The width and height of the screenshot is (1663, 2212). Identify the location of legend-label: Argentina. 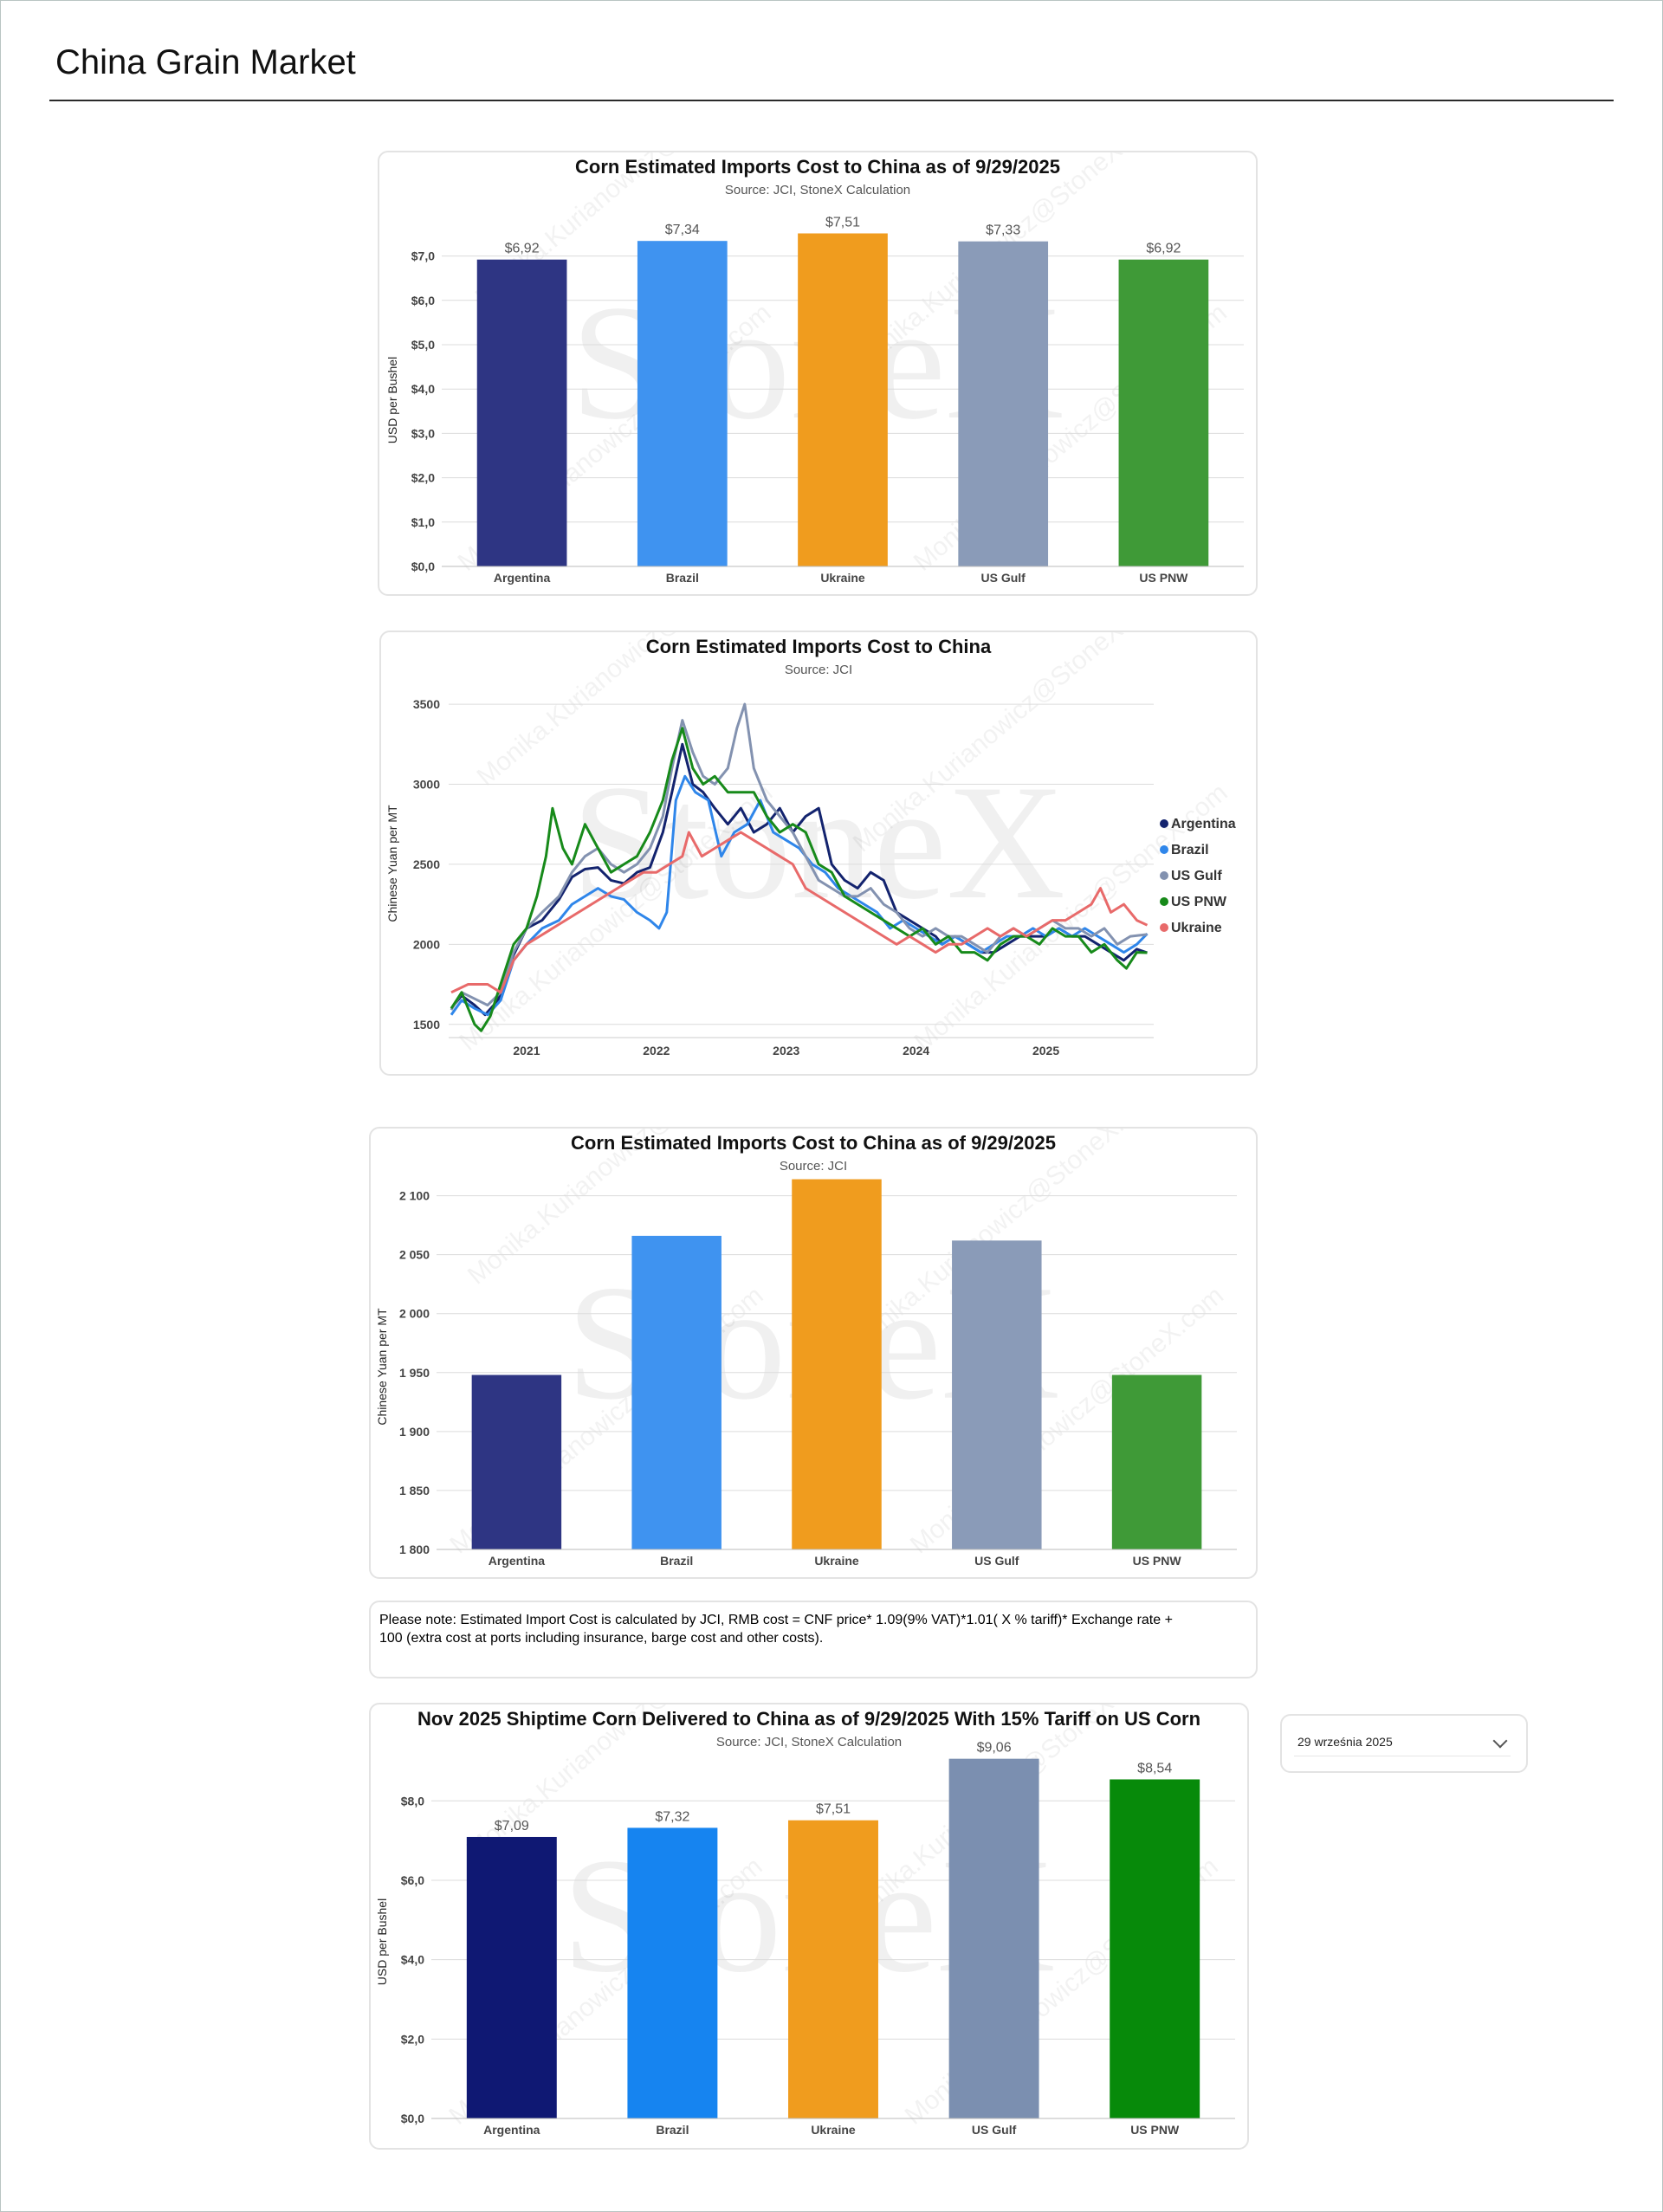
(1203, 824).